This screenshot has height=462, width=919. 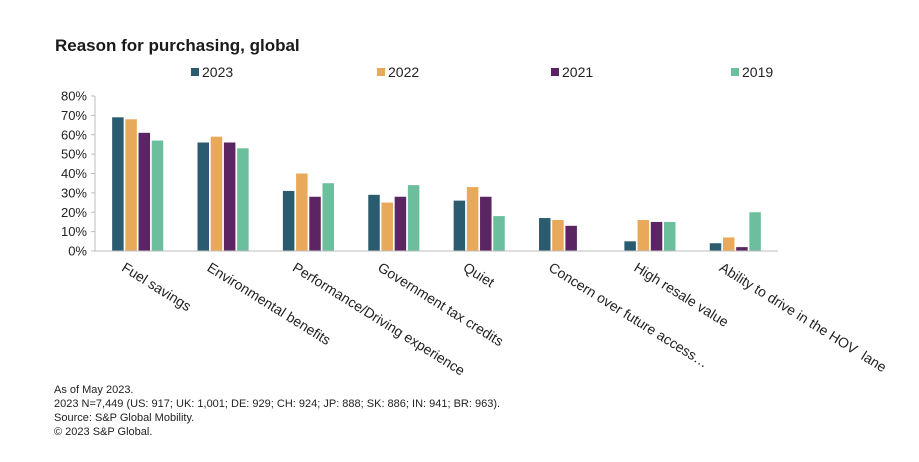 I want to click on chart-title: Reason for purchasing, global, so click(x=177, y=45).